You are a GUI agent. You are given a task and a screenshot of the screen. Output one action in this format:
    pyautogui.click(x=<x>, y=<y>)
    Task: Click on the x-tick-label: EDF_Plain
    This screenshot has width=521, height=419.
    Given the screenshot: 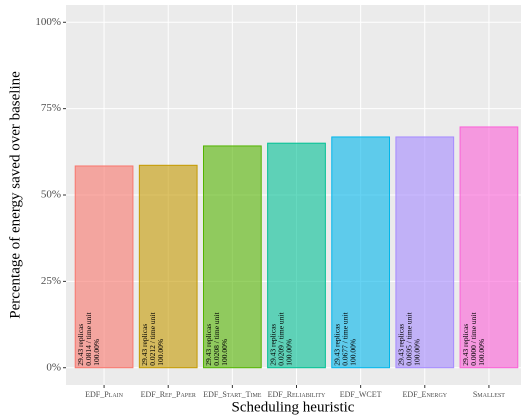 What is the action you would take?
    pyautogui.click(x=104, y=394)
    